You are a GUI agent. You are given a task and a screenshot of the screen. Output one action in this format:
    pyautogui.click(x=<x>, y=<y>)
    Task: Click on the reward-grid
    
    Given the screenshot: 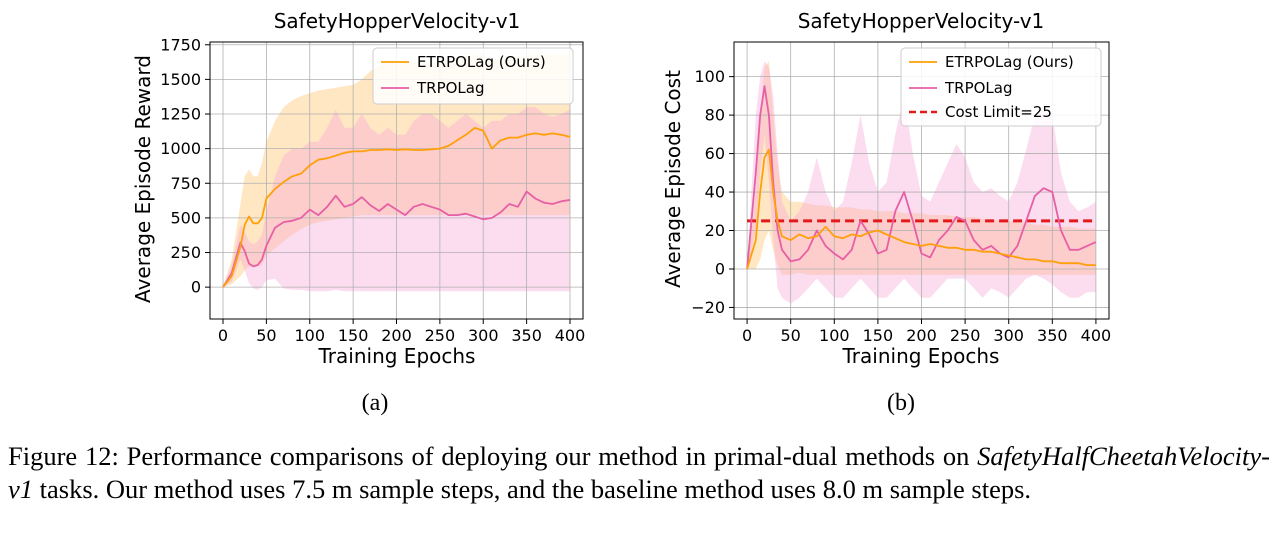 What is the action you would take?
    pyautogui.click(x=396, y=180)
    